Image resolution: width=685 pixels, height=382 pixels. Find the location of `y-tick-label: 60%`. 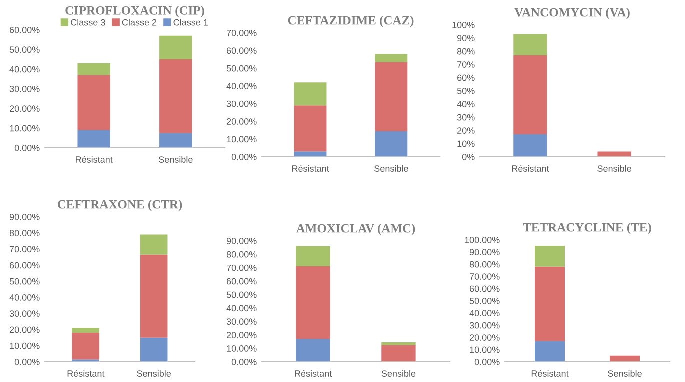

y-tick-label: 60% is located at coordinates (466, 78).